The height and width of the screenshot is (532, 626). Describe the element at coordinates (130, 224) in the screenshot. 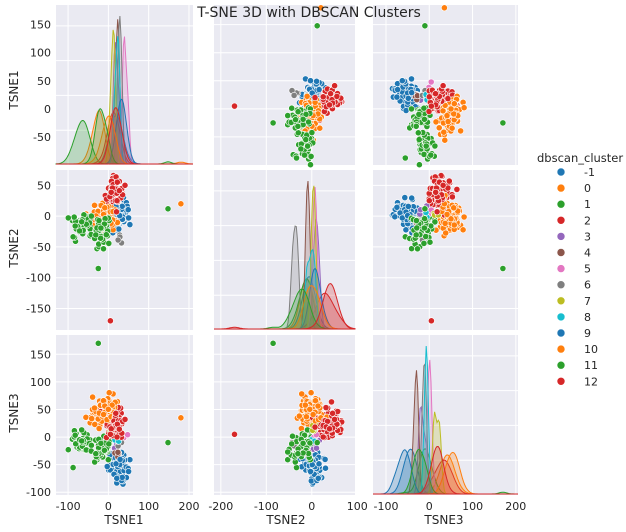

I see `point-cluster--1` at that location.